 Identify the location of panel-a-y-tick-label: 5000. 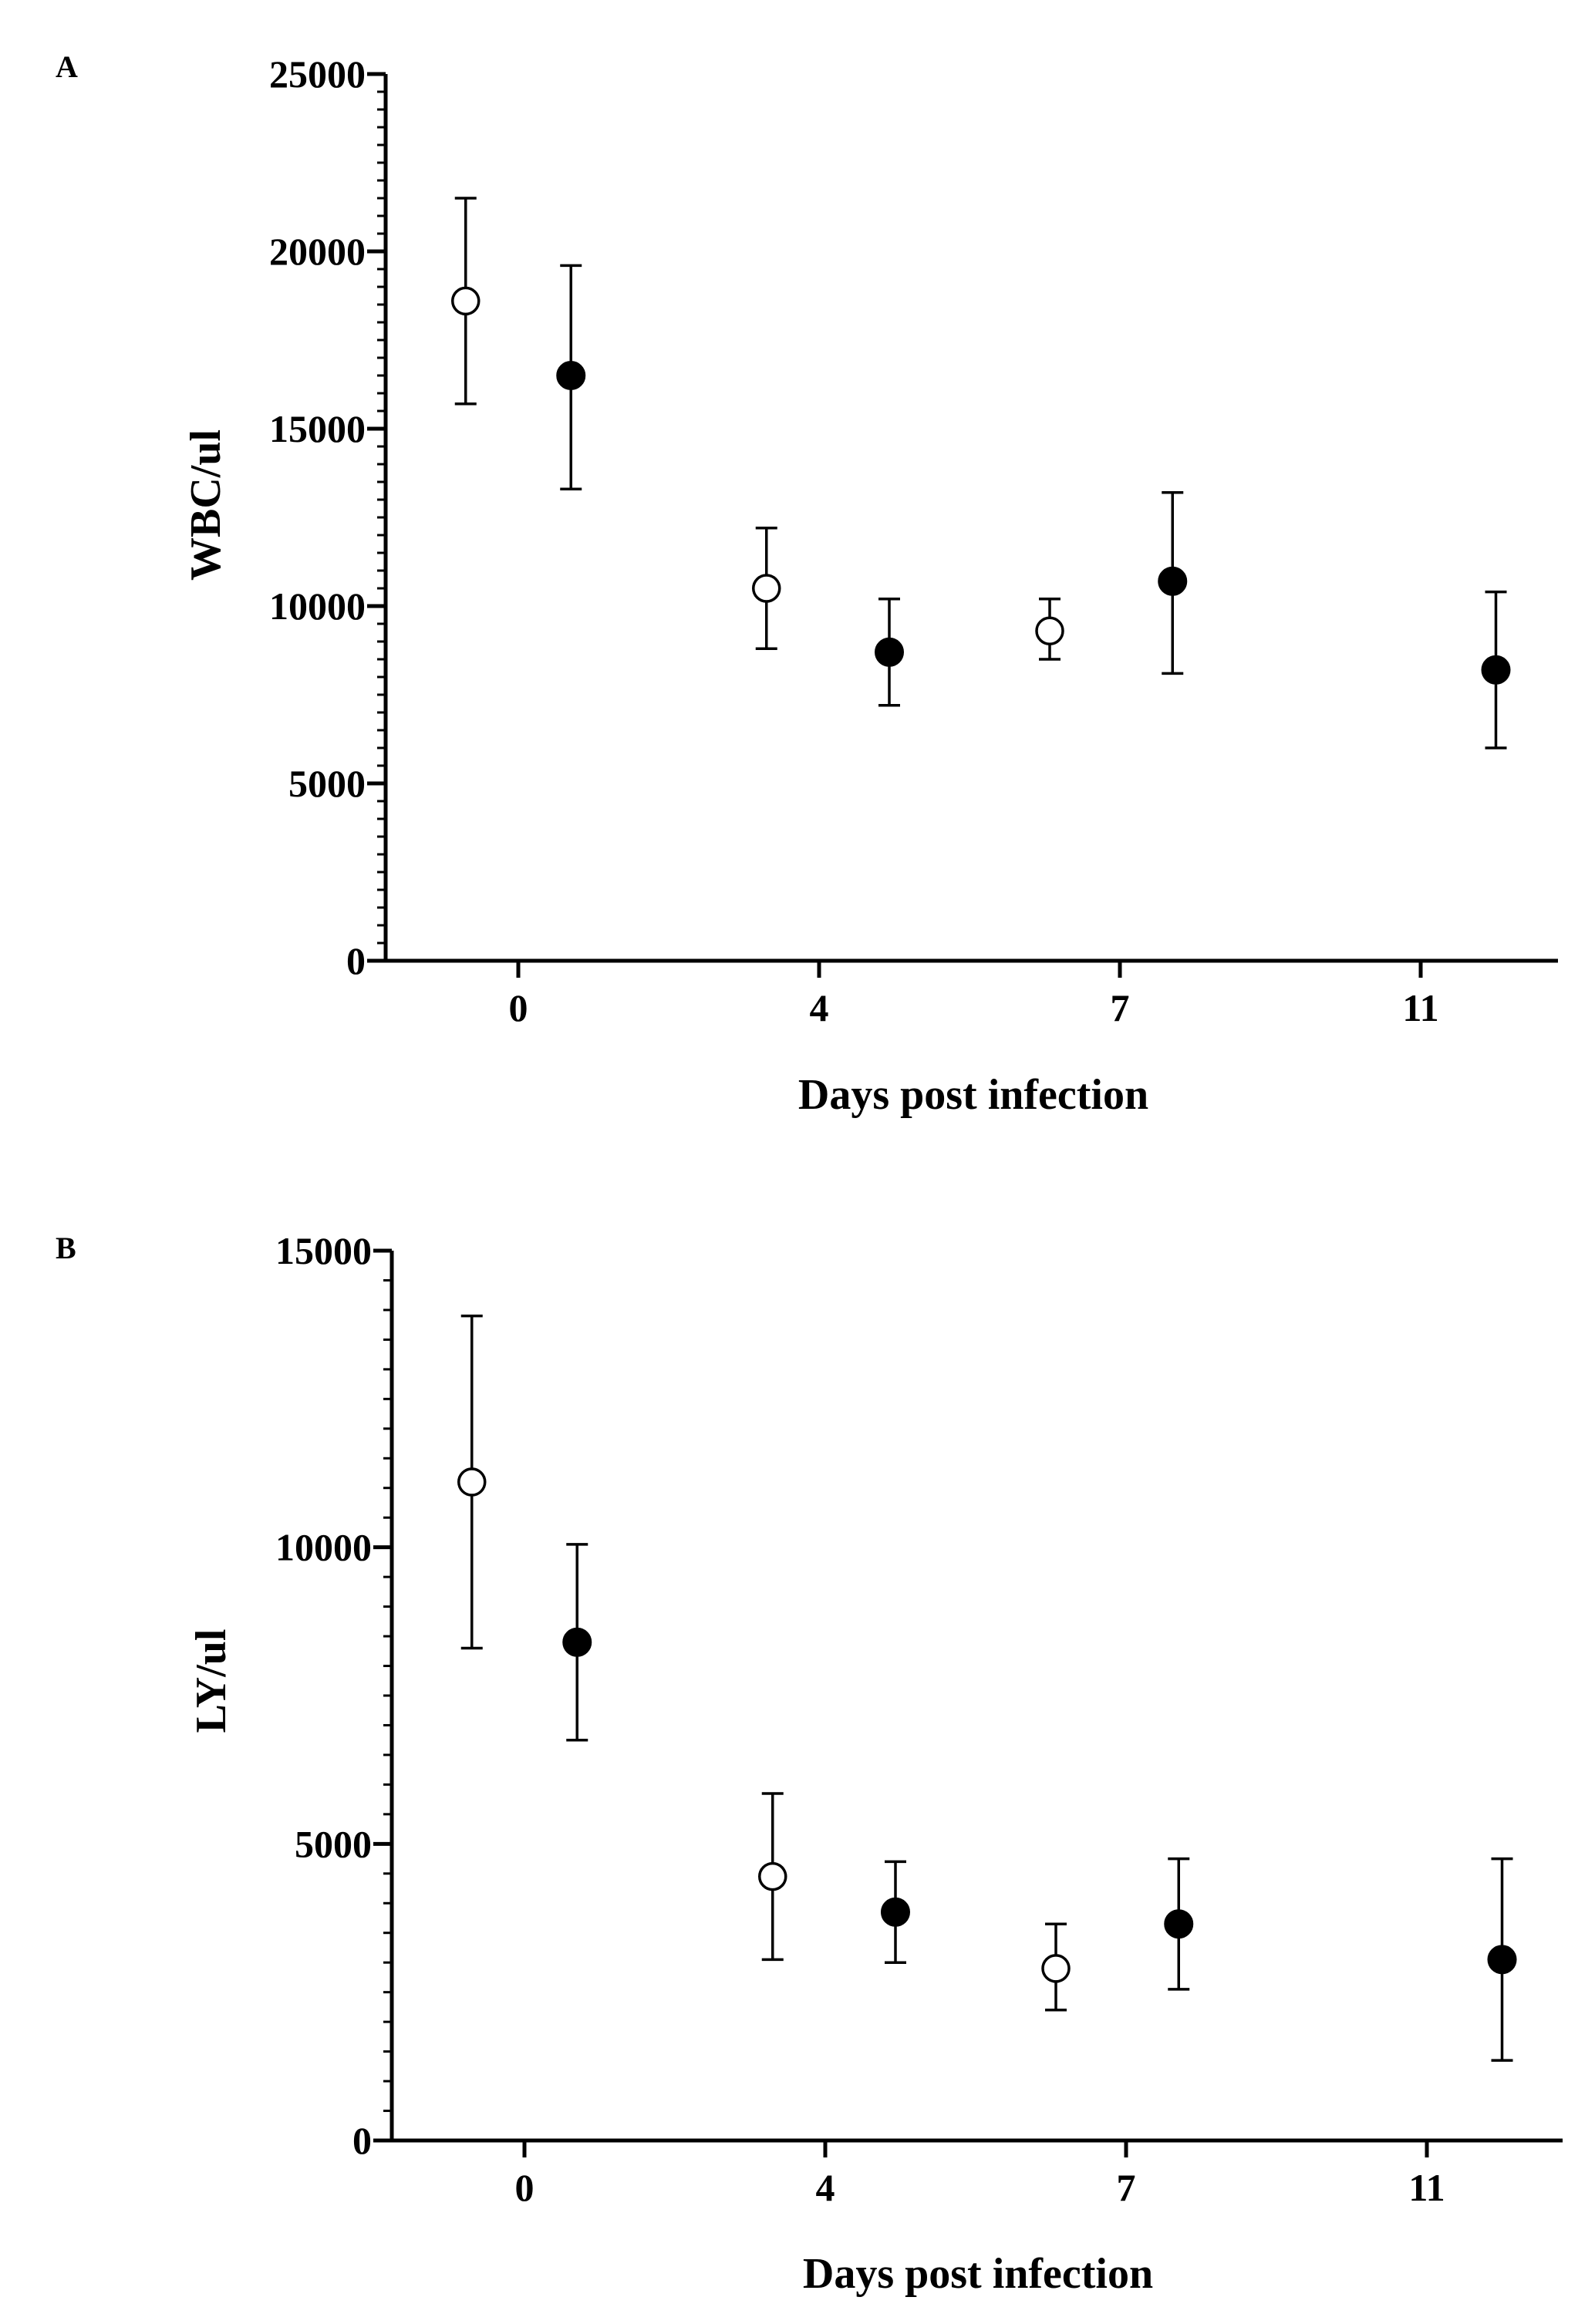
(327, 783).